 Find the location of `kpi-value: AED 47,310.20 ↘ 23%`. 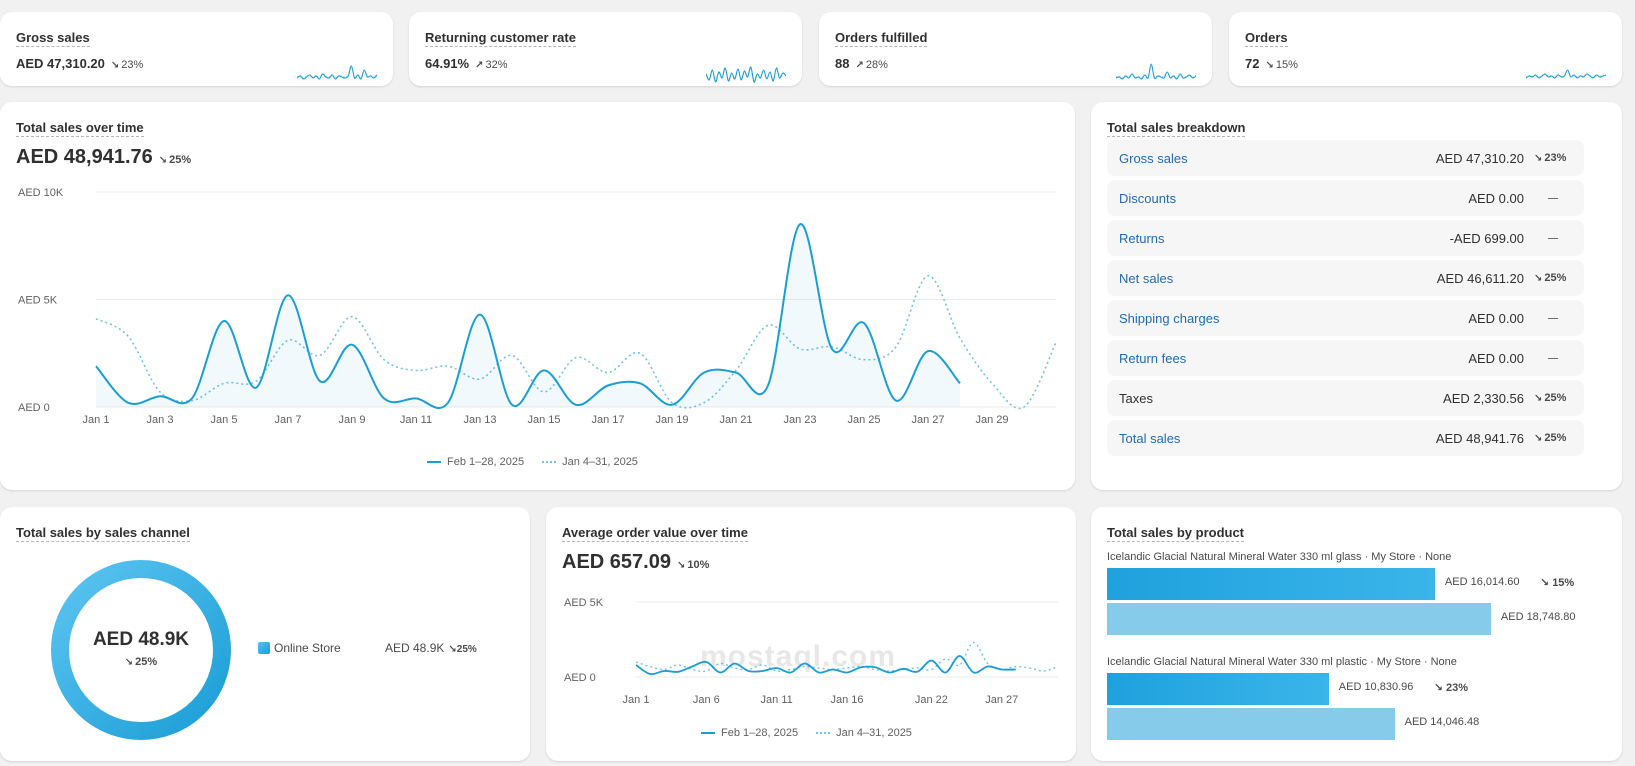

kpi-value: AED 47,310.20 ↘ 23% is located at coordinates (79, 63).